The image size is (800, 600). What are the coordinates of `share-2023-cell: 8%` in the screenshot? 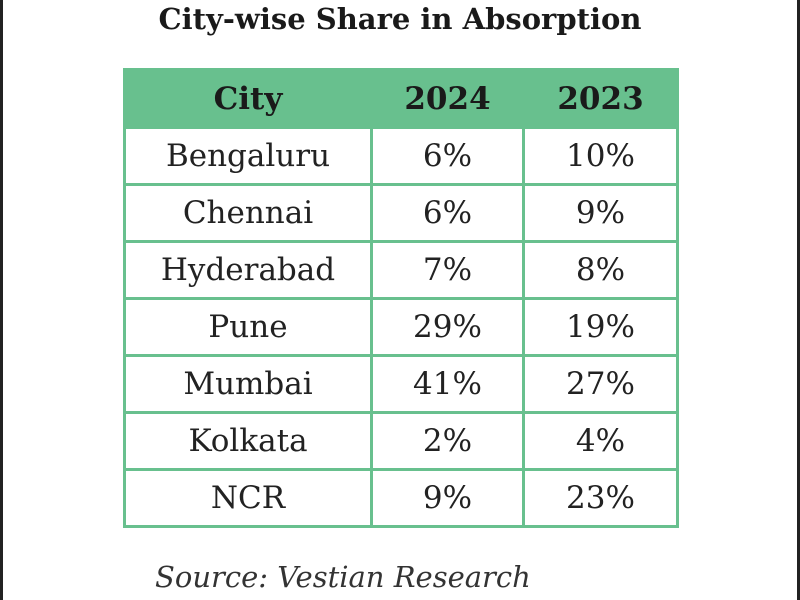 It's located at (600, 270).